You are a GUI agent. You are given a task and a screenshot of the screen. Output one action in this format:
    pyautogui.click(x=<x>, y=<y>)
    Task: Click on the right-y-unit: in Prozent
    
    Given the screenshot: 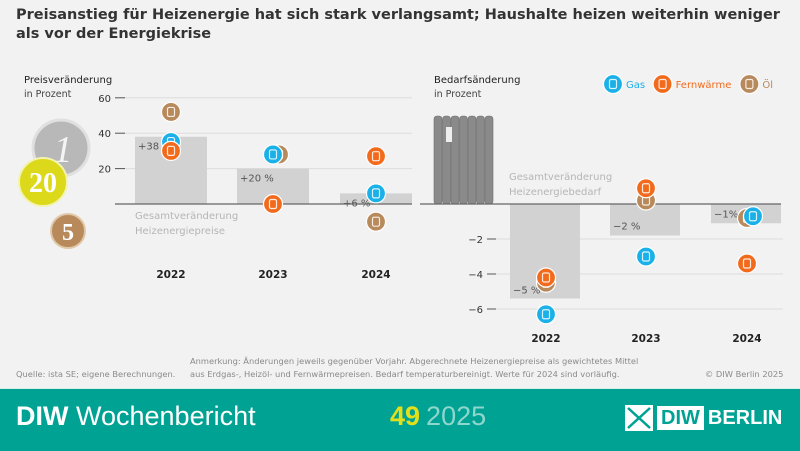 What is the action you would take?
    pyautogui.click(x=458, y=94)
    